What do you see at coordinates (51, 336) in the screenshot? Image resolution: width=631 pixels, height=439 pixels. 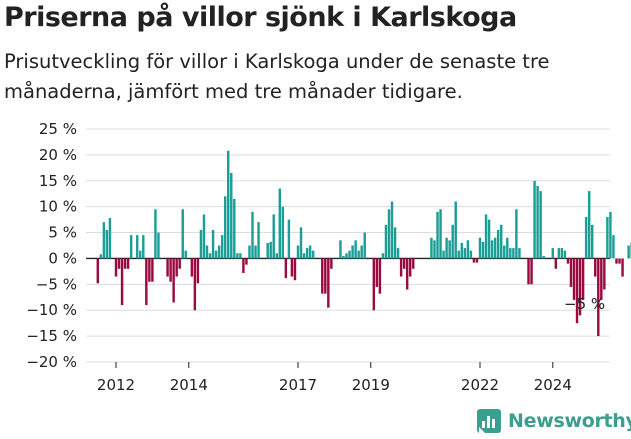 I see `y-tick-label: −15 %` at bounding box center [51, 336].